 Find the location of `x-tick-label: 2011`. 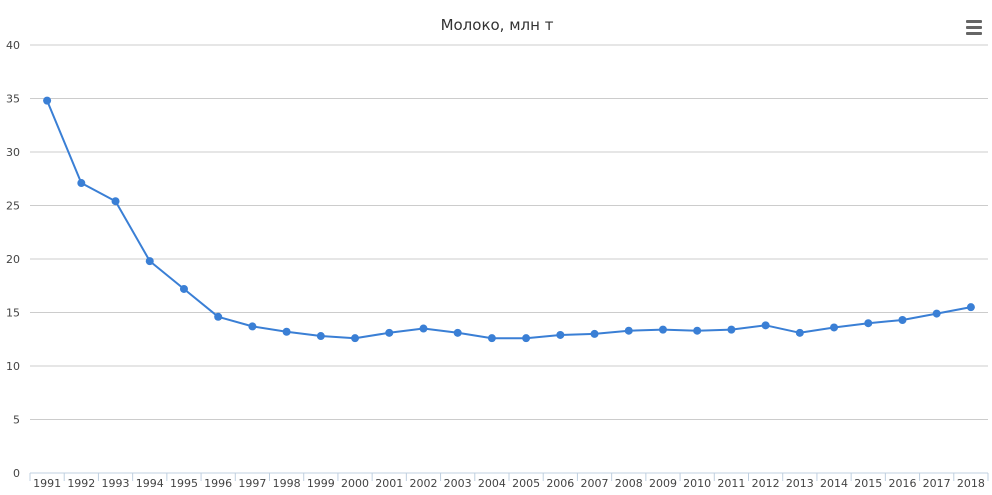

x-tick-label: 2011 is located at coordinates (731, 483).